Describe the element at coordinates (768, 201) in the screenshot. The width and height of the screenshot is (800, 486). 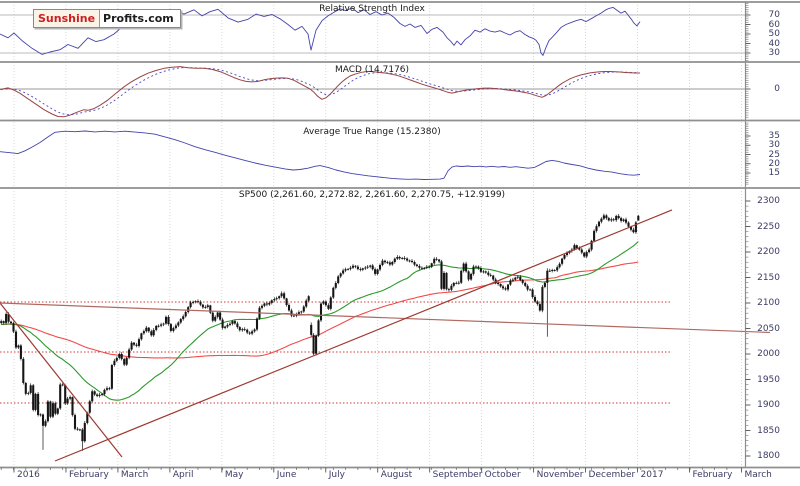
I see `price-axis-label: 2300` at that location.